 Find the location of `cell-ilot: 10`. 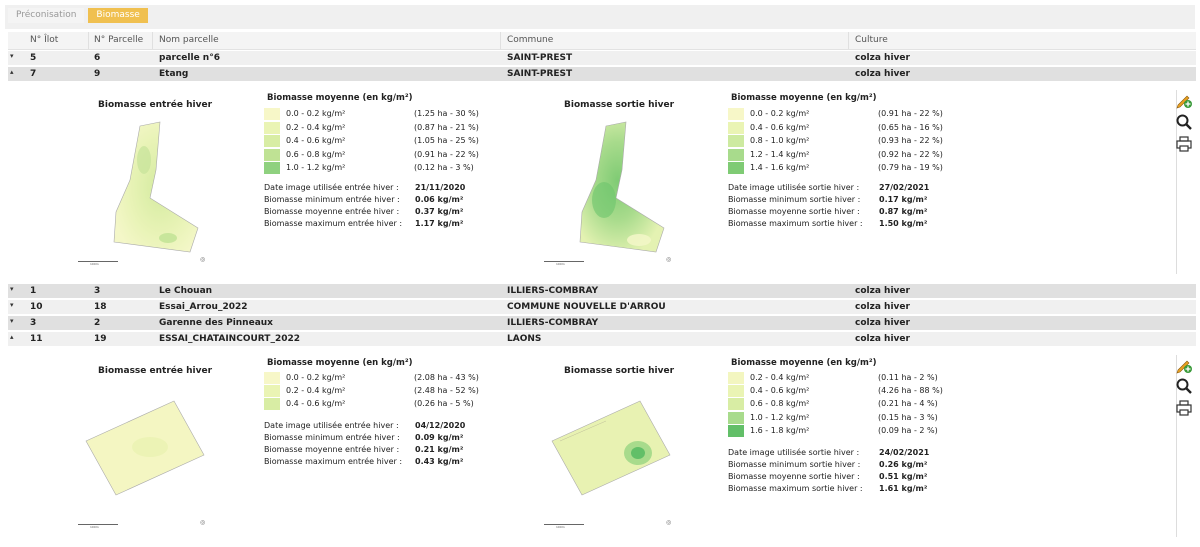

cell-ilot: 10 is located at coordinates (36, 307).